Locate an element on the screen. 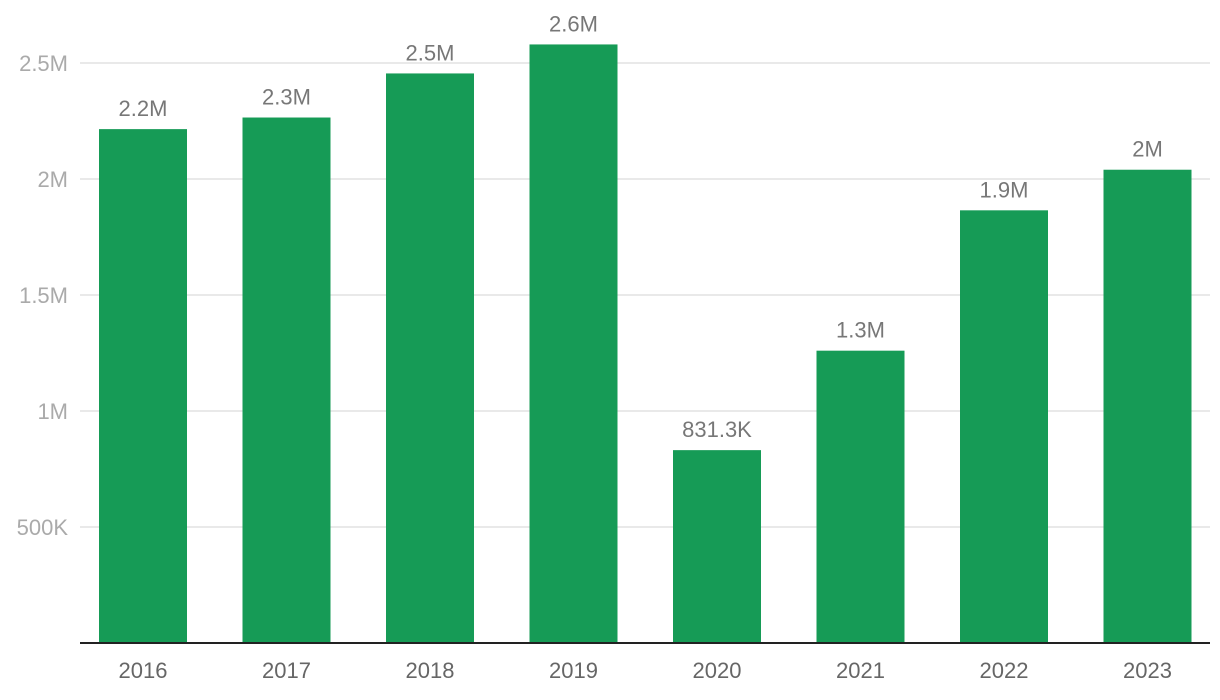  data-label: 1.9M is located at coordinates (1004, 189).